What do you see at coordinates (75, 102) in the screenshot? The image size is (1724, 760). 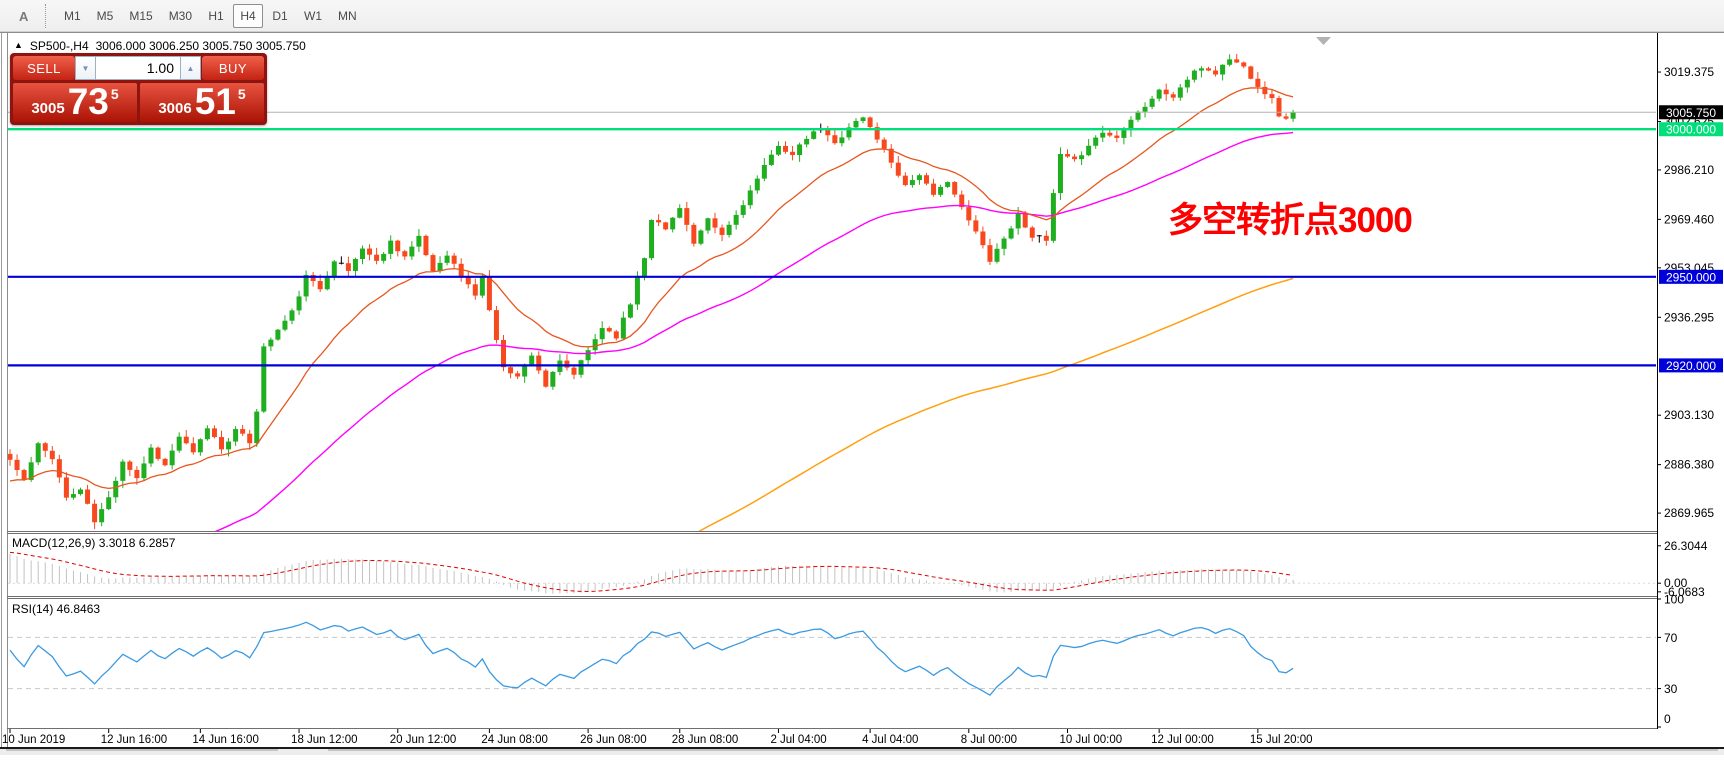 I see `bid-price-display: 3005 73 5` at bounding box center [75, 102].